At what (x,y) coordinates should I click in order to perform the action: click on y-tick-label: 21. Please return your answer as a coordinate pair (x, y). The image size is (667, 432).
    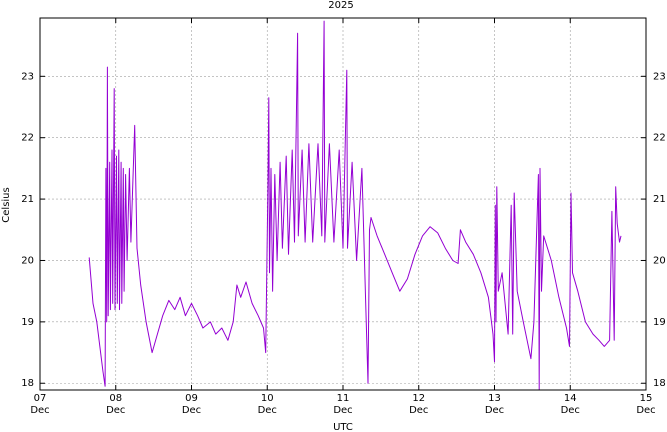
    Looking at the image, I should click on (27, 199).